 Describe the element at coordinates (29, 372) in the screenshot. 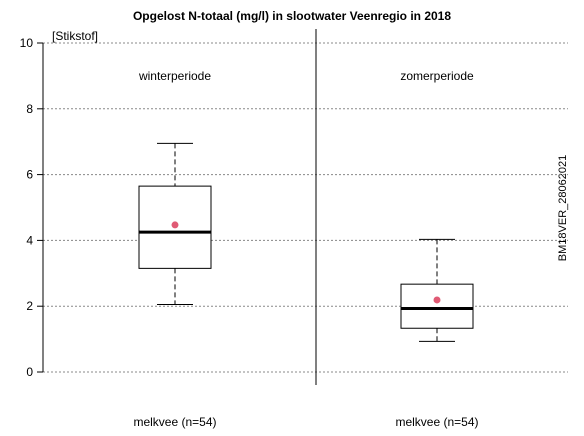

I see `y-tick-label: 0` at that location.